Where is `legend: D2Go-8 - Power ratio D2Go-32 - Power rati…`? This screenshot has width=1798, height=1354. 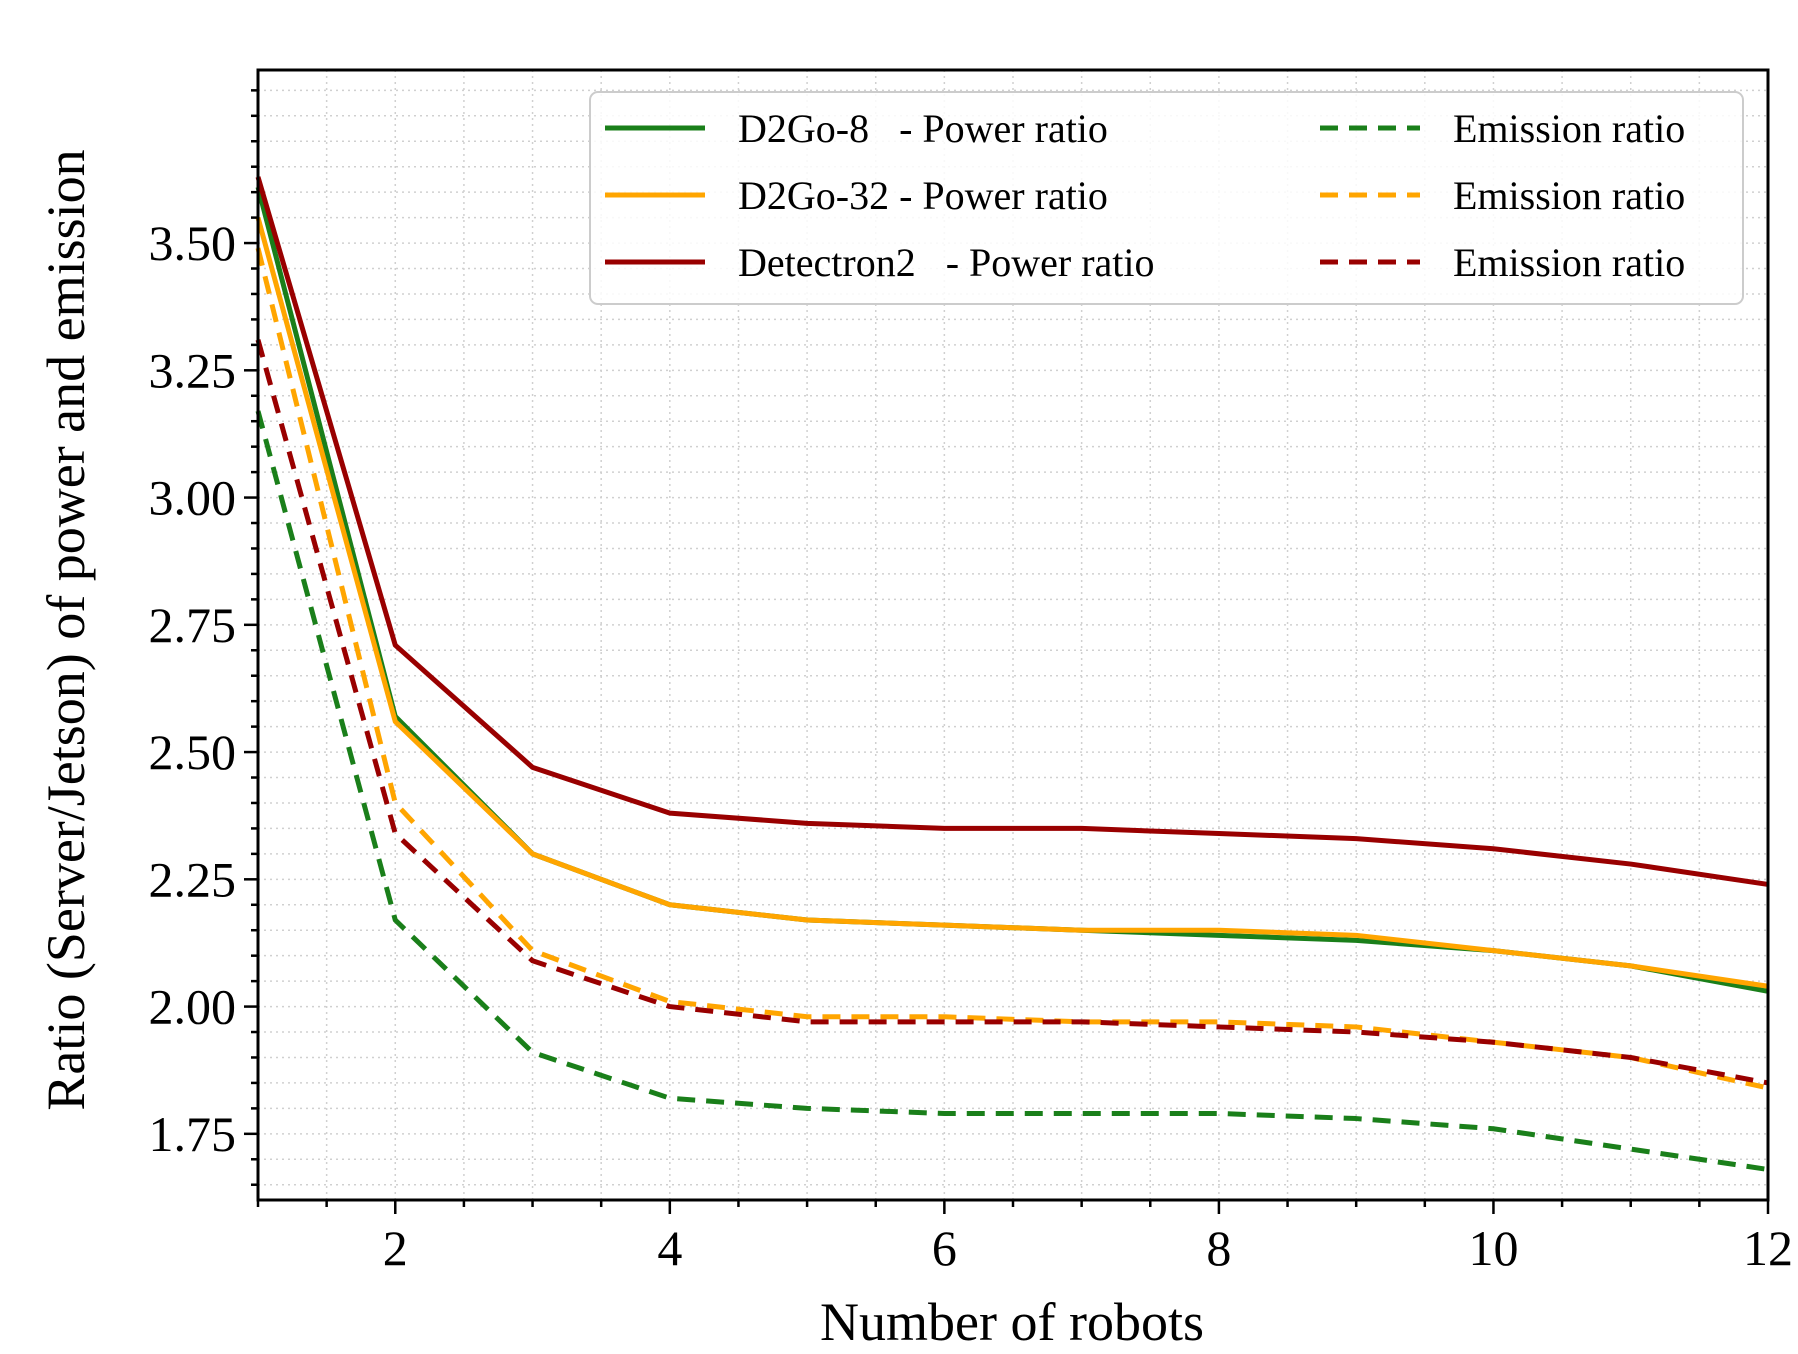
legend: D2Go-8 - Power ratio D2Go-32 - Power rati… is located at coordinates (1166, 198).